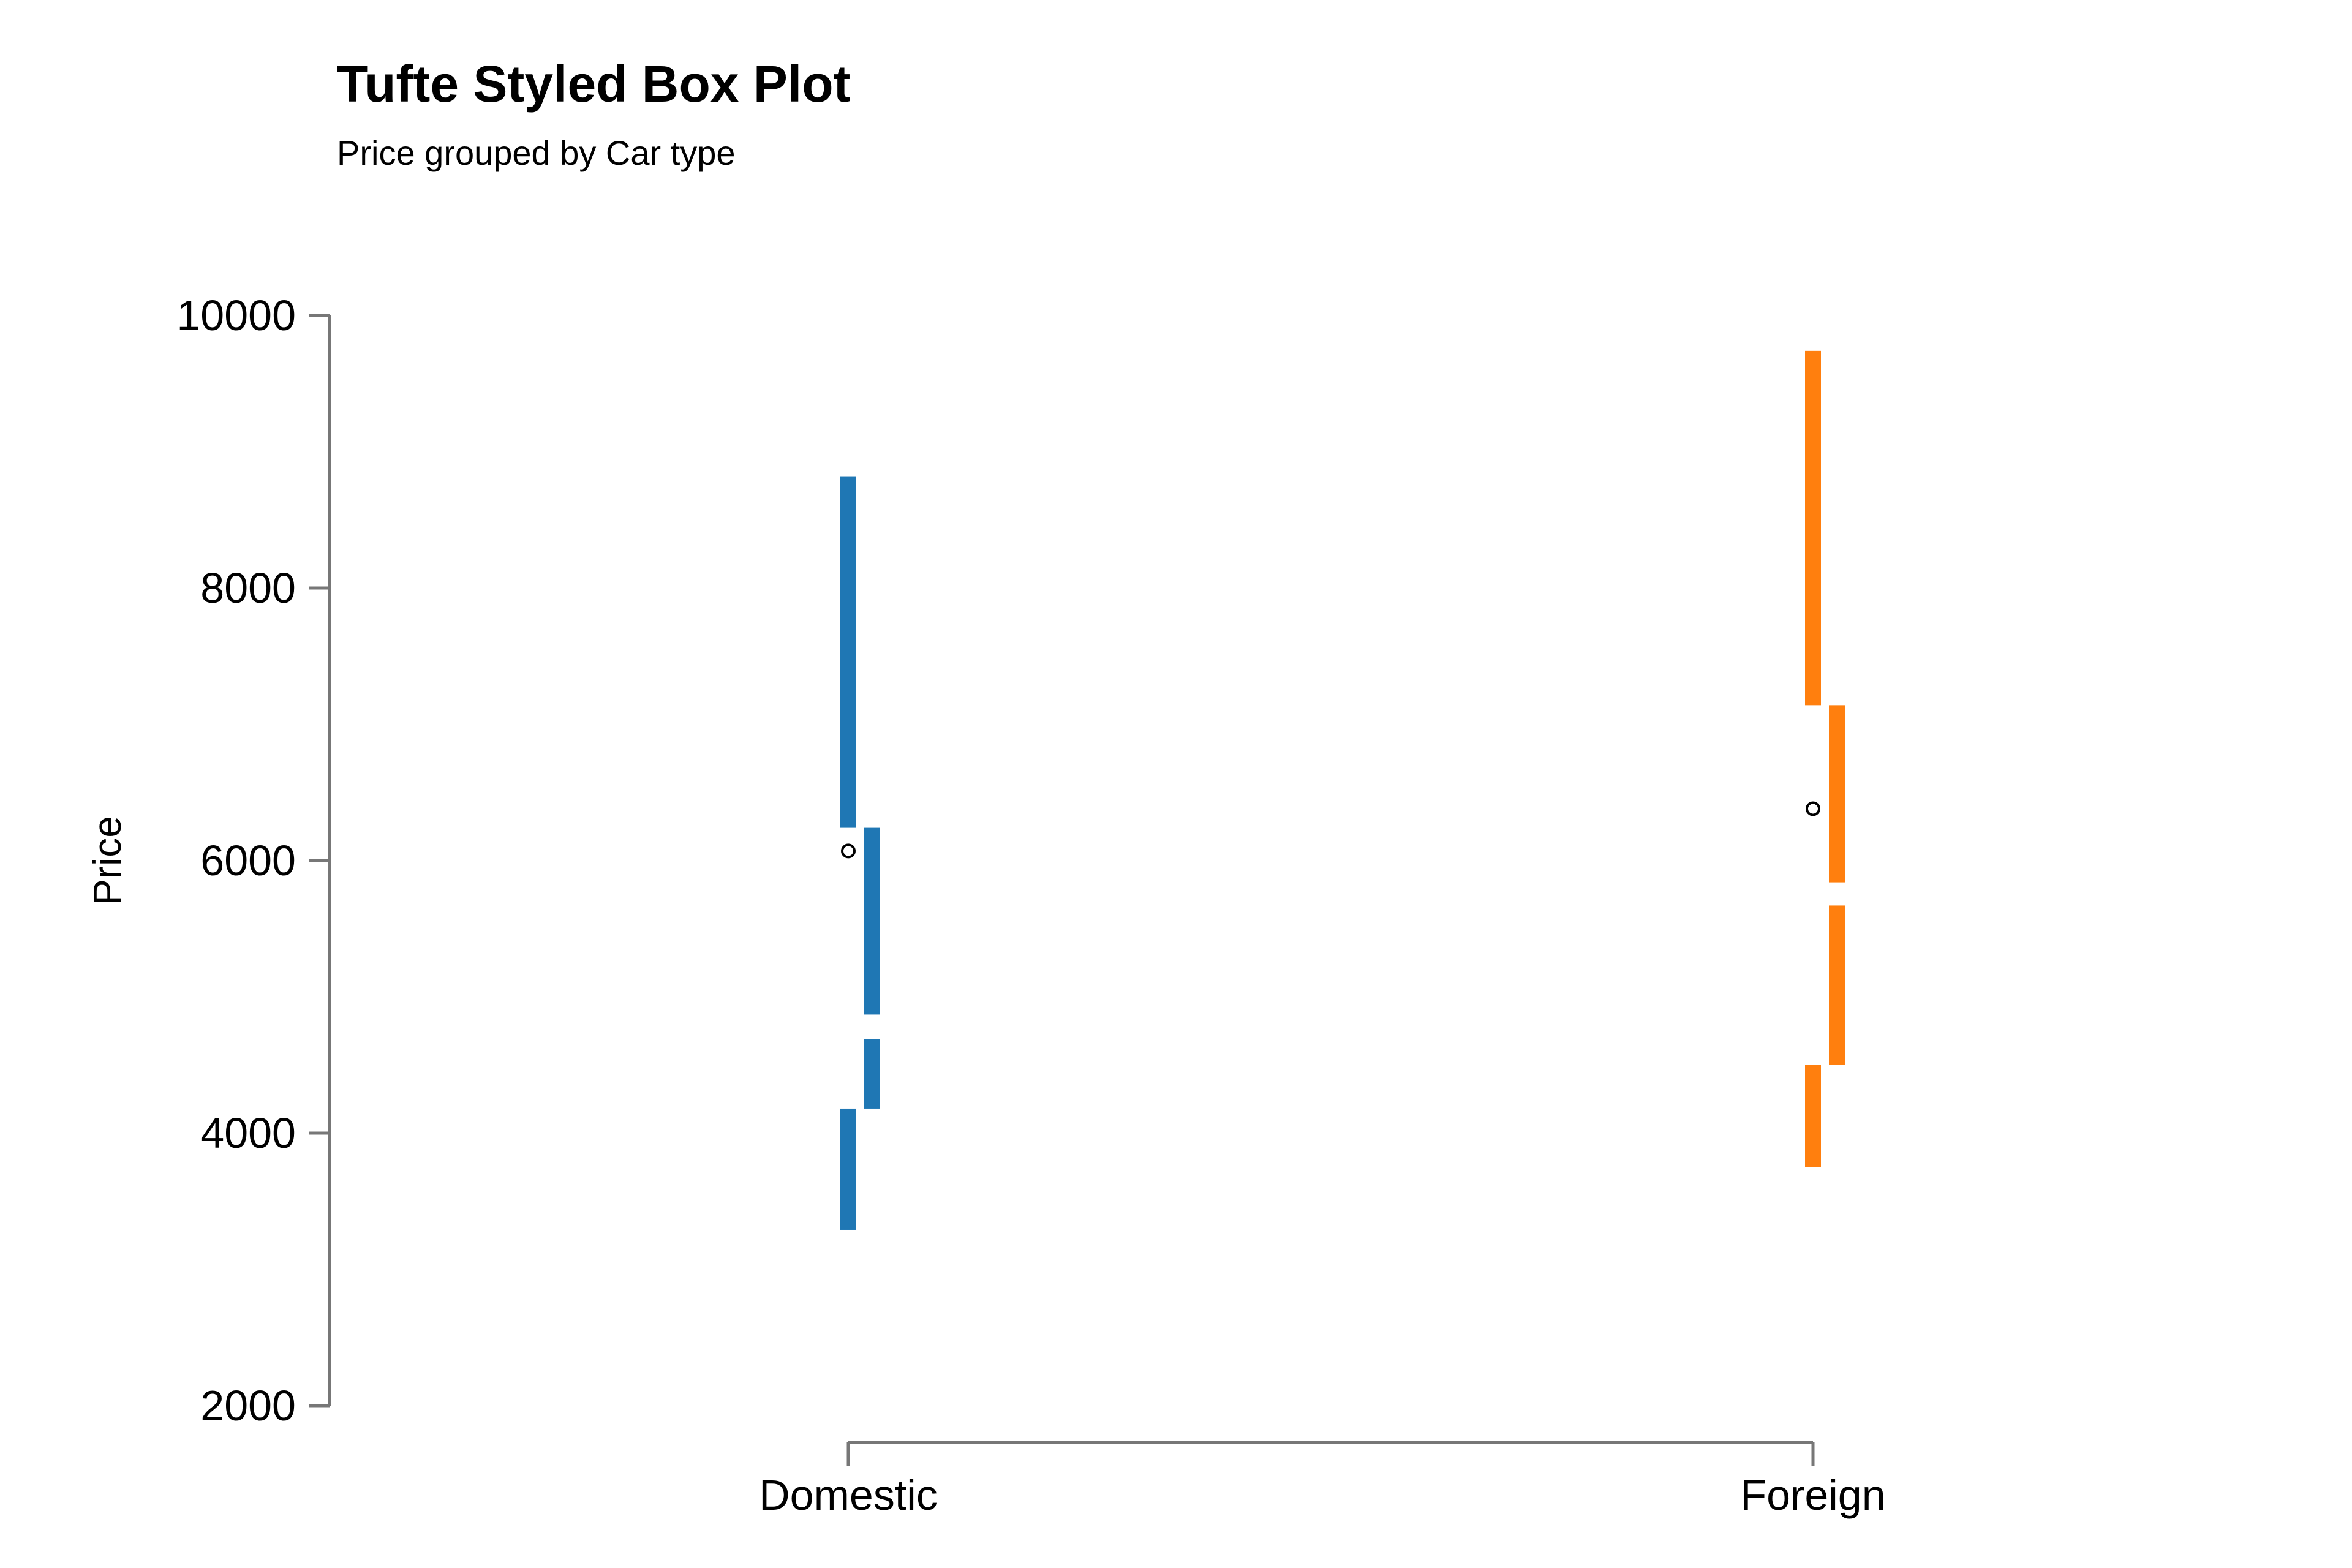  Describe the element at coordinates (860, 853) in the screenshot. I see `box-domestic` at that location.